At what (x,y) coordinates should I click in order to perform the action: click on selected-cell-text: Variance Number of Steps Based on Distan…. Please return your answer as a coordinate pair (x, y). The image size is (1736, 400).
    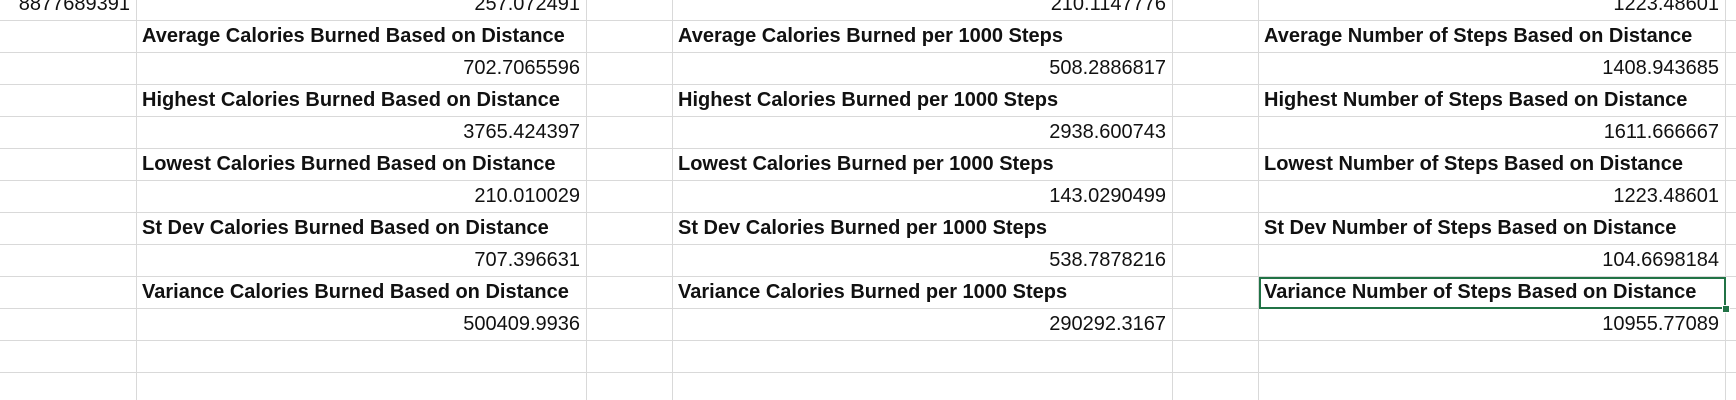
    Looking at the image, I should click on (1480, 292).